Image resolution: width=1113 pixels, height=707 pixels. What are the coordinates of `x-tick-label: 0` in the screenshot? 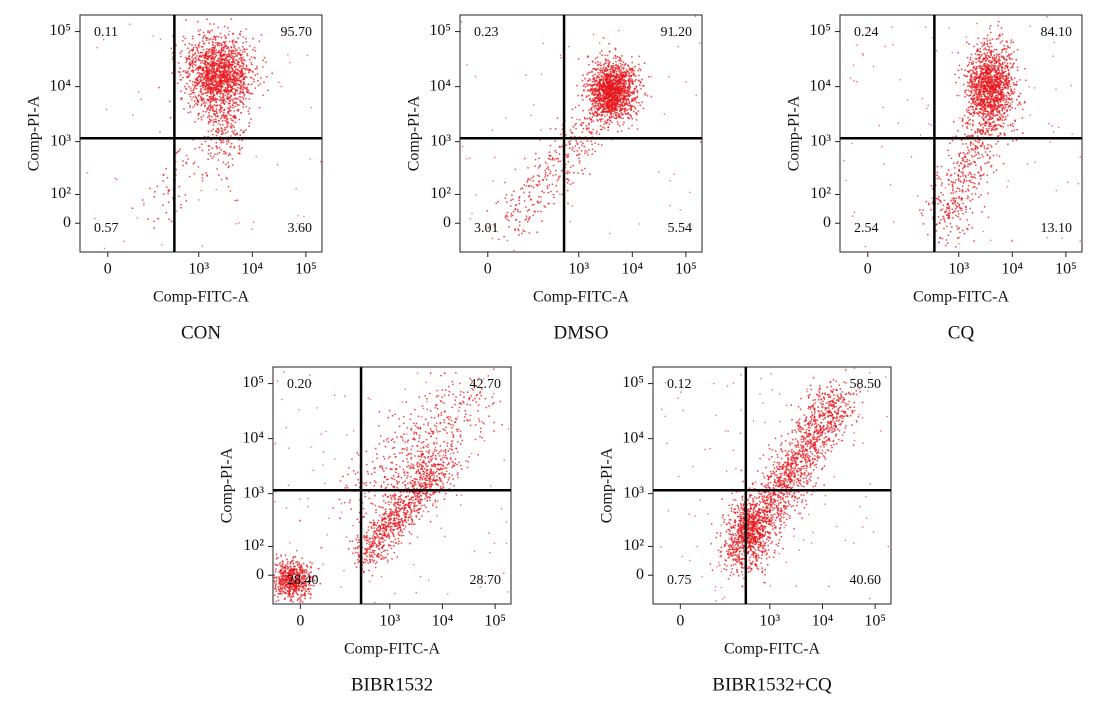 It's located at (488, 269).